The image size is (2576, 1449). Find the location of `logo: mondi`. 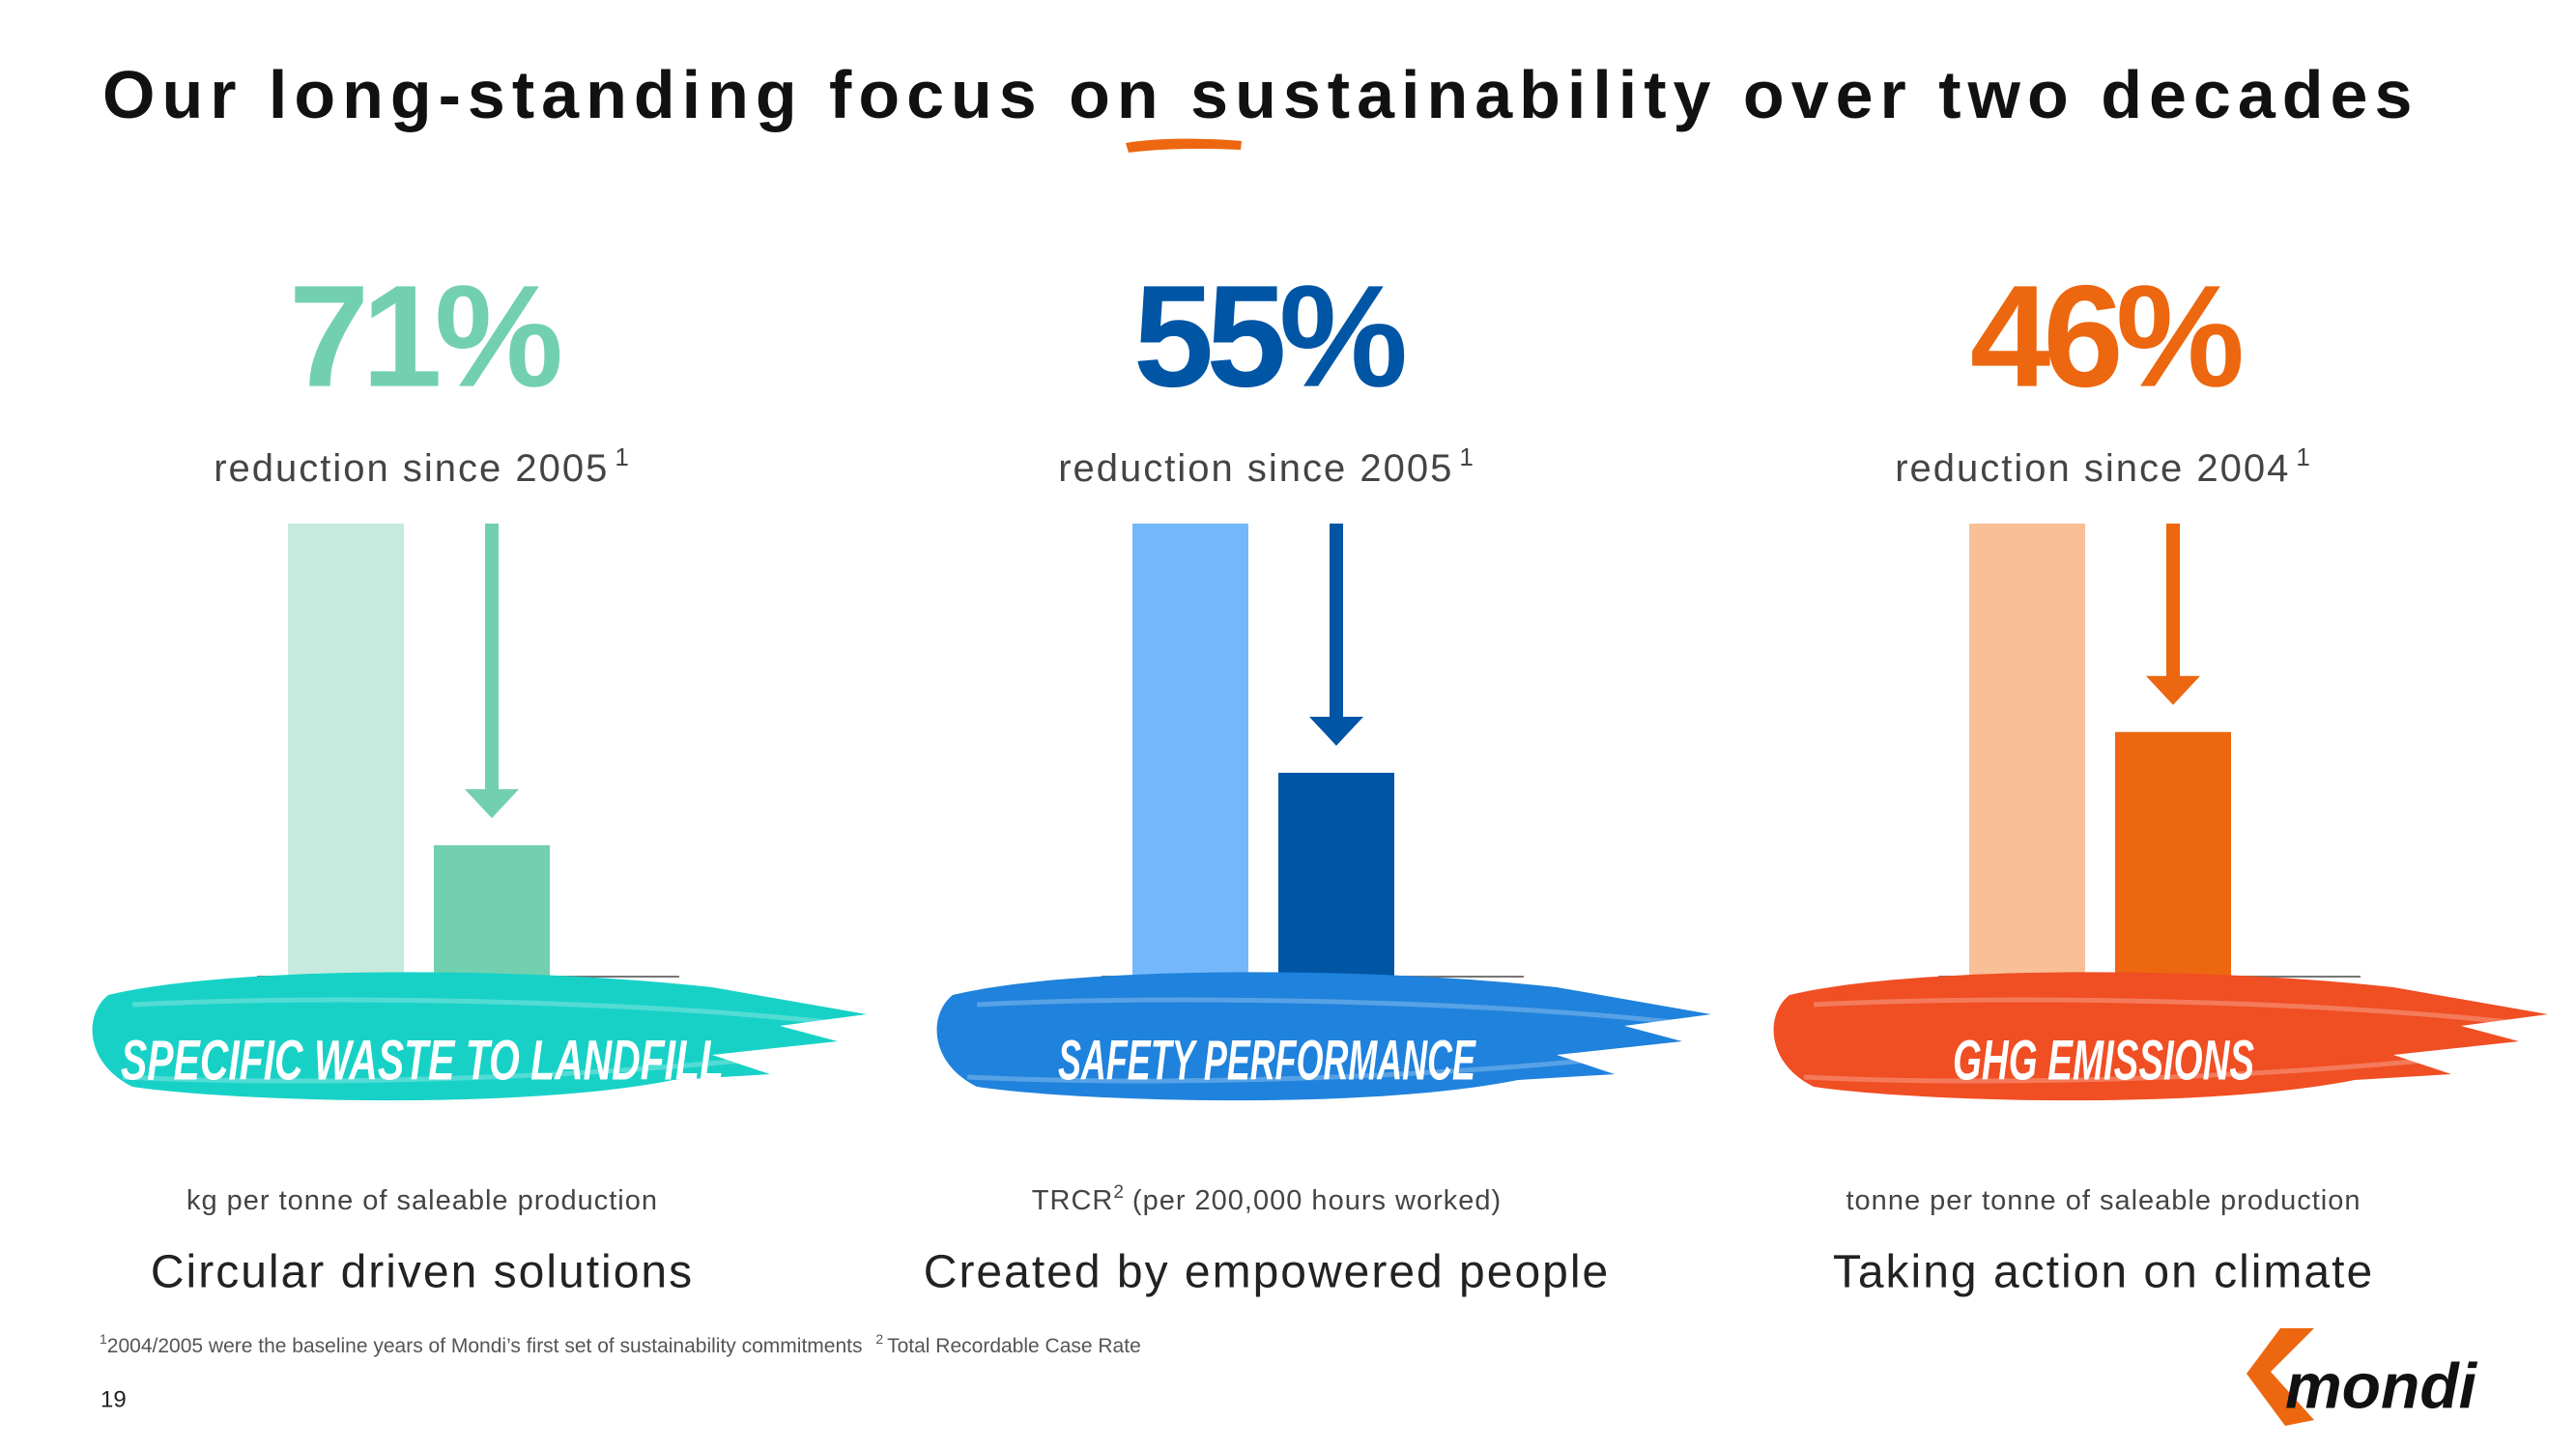

logo: mondi is located at coordinates (2363, 1377).